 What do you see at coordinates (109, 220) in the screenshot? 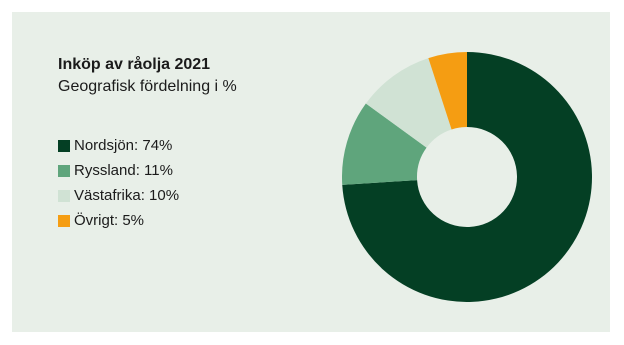
I see `legend-label-ovrigt: Övrigt: 5%` at bounding box center [109, 220].